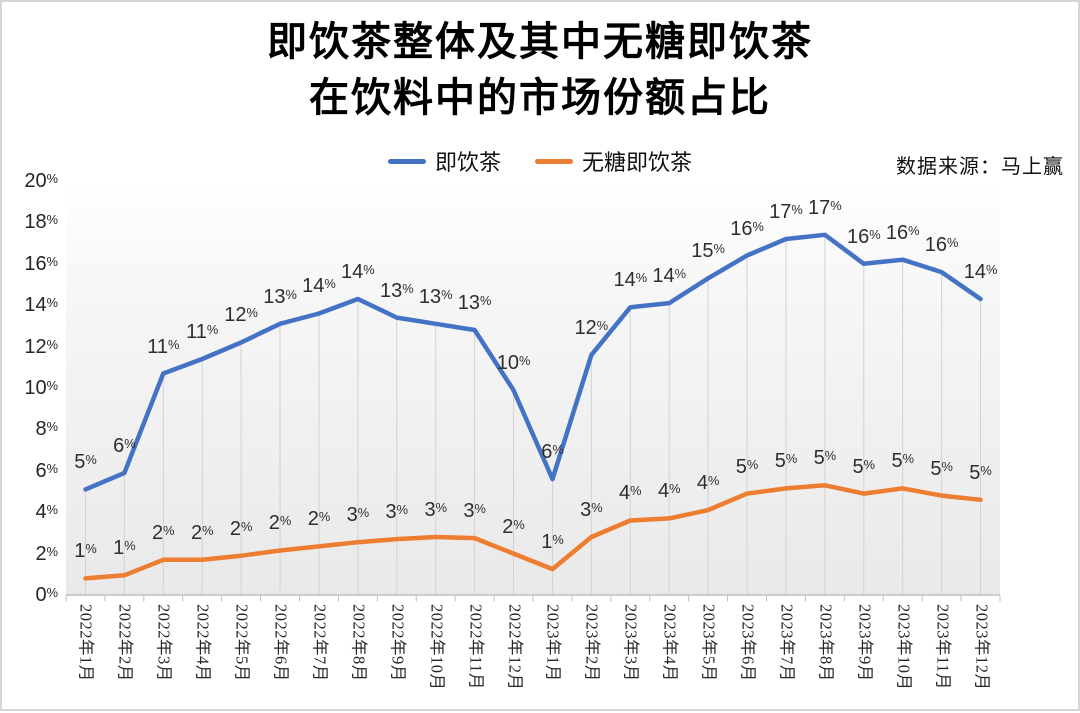 The image size is (1080, 713). Describe the element at coordinates (476, 647) in the screenshot. I see `x-axis-label: 2022年11月` at that location.